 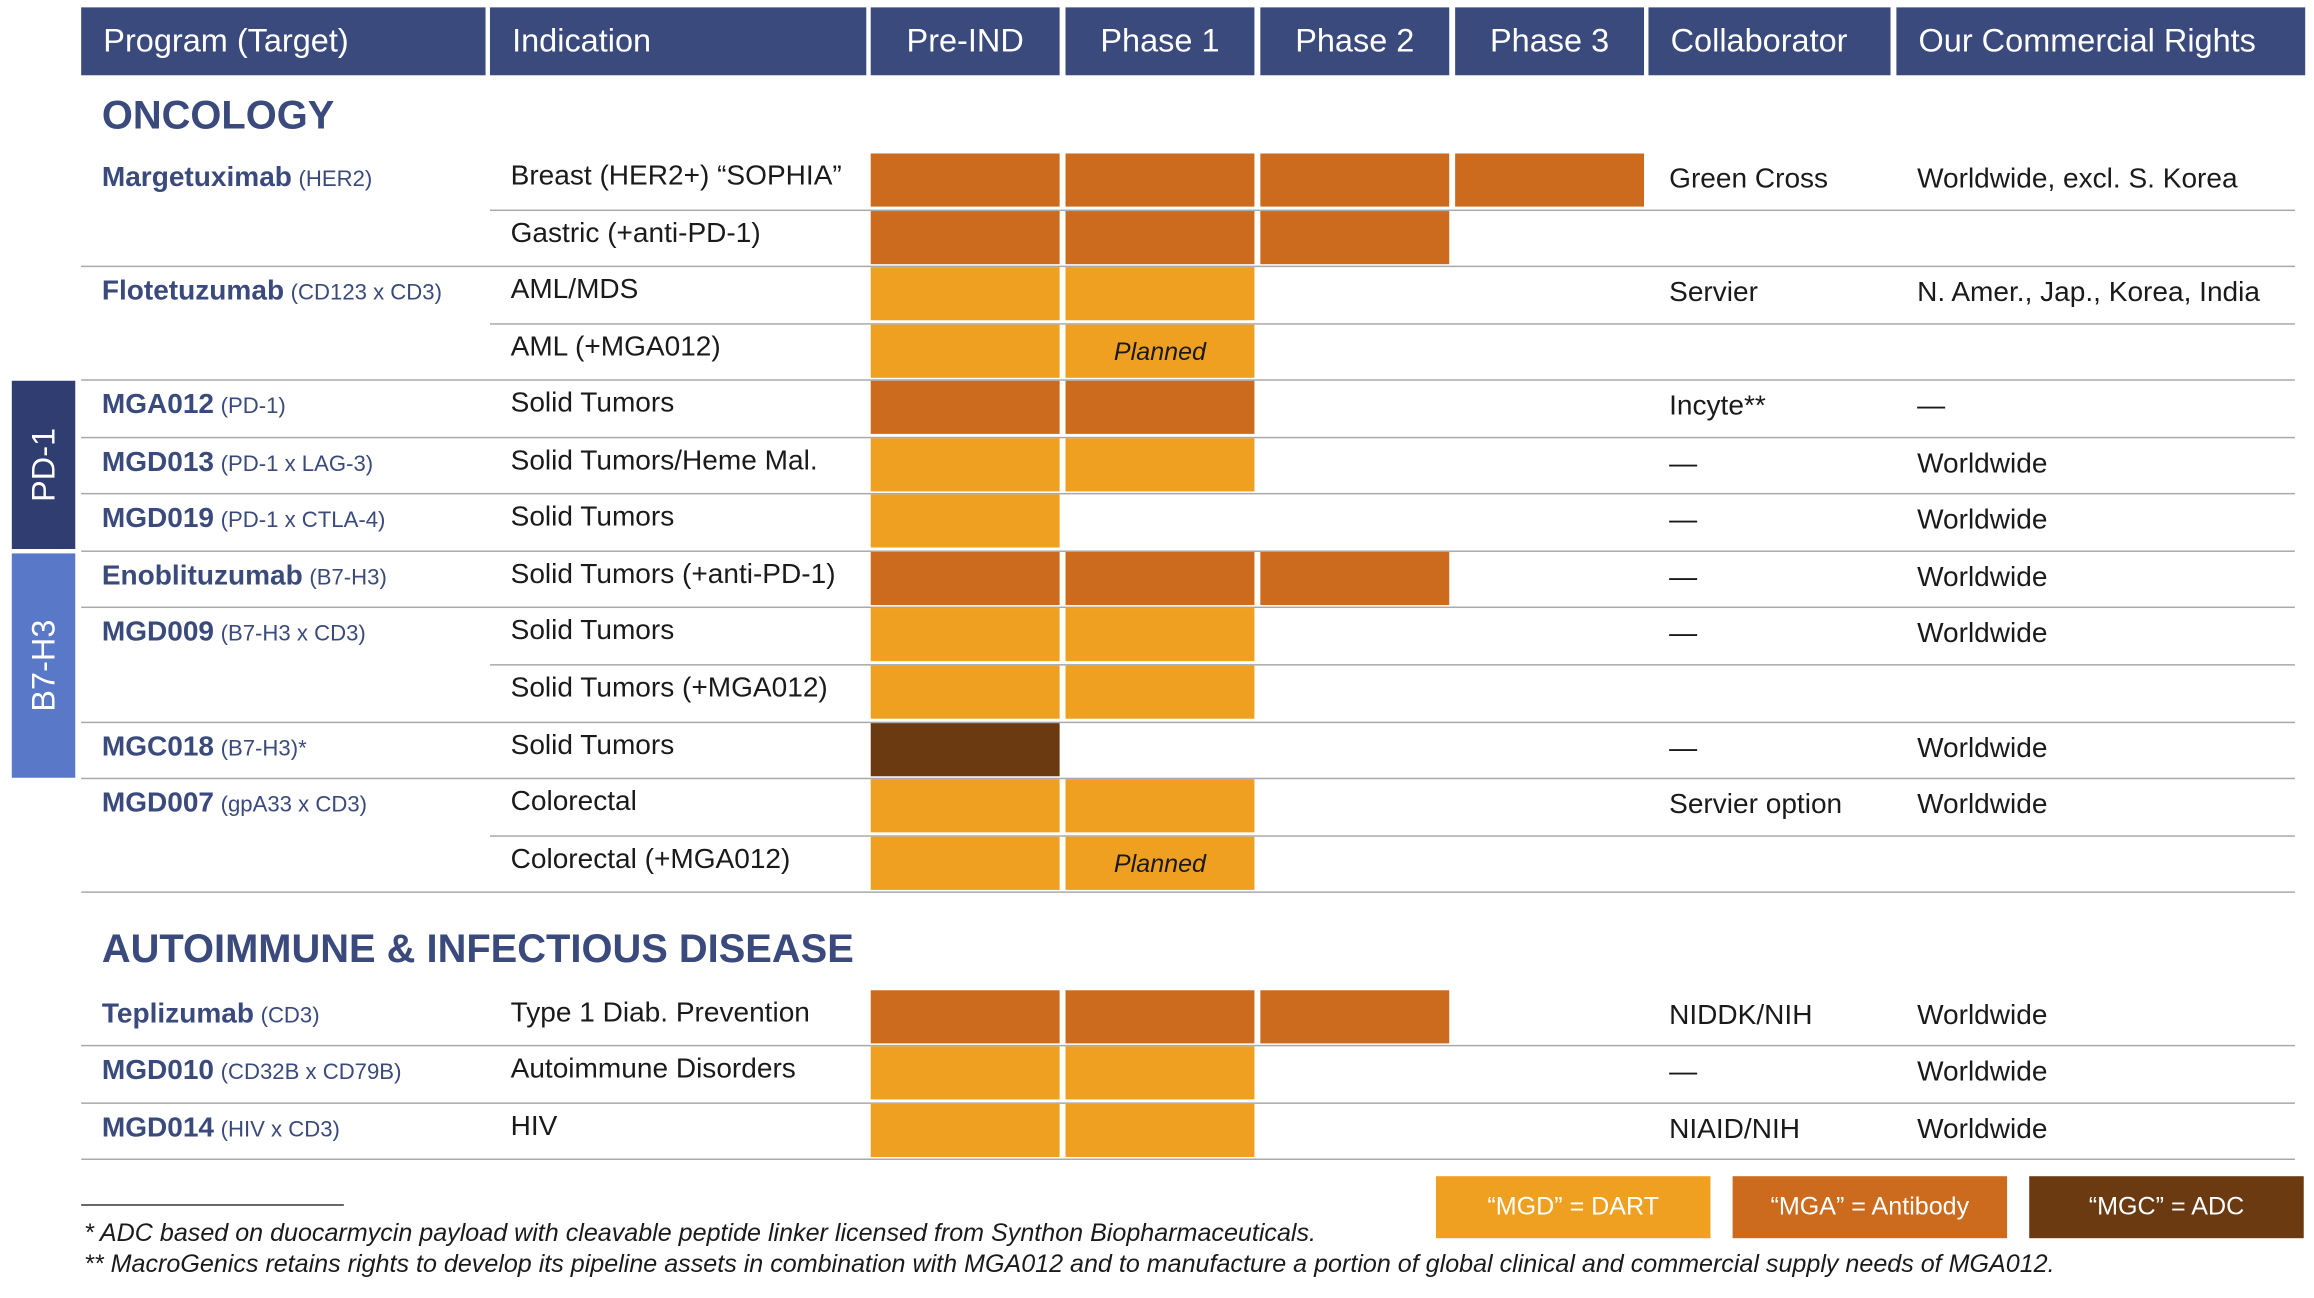 What do you see at coordinates (158, 463) in the screenshot?
I see `program-title: MGD013` at bounding box center [158, 463].